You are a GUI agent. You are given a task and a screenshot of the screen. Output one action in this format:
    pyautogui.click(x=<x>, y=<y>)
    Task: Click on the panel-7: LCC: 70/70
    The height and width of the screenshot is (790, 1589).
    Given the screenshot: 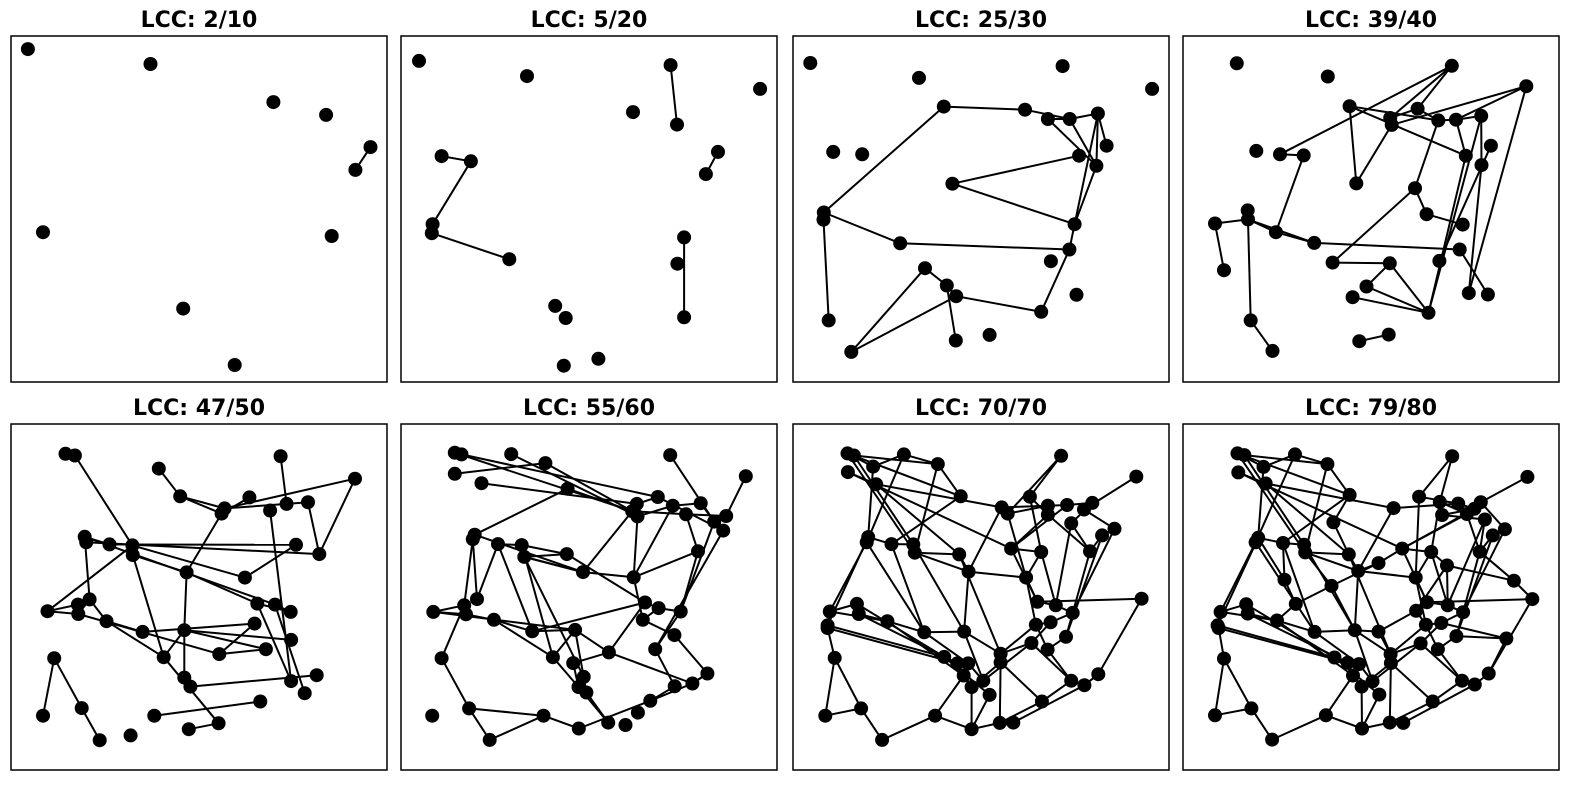 What is the action you would take?
    pyautogui.click(x=981, y=583)
    